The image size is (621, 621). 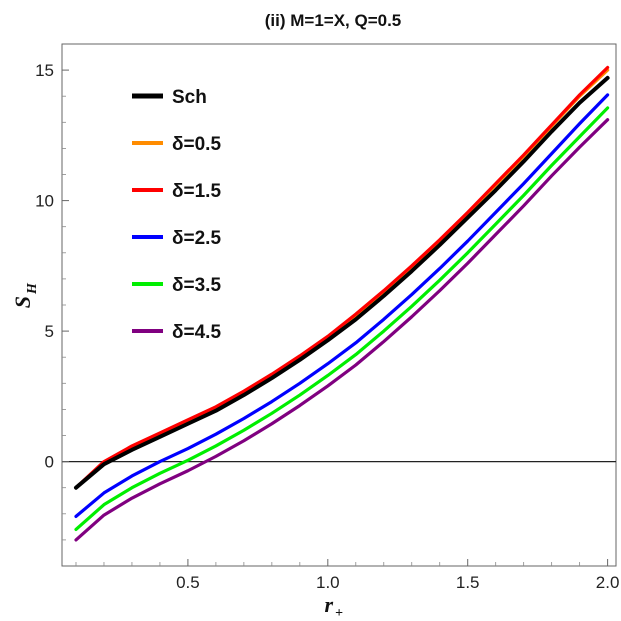 I want to click on legend-item: Sch, so click(x=169, y=97).